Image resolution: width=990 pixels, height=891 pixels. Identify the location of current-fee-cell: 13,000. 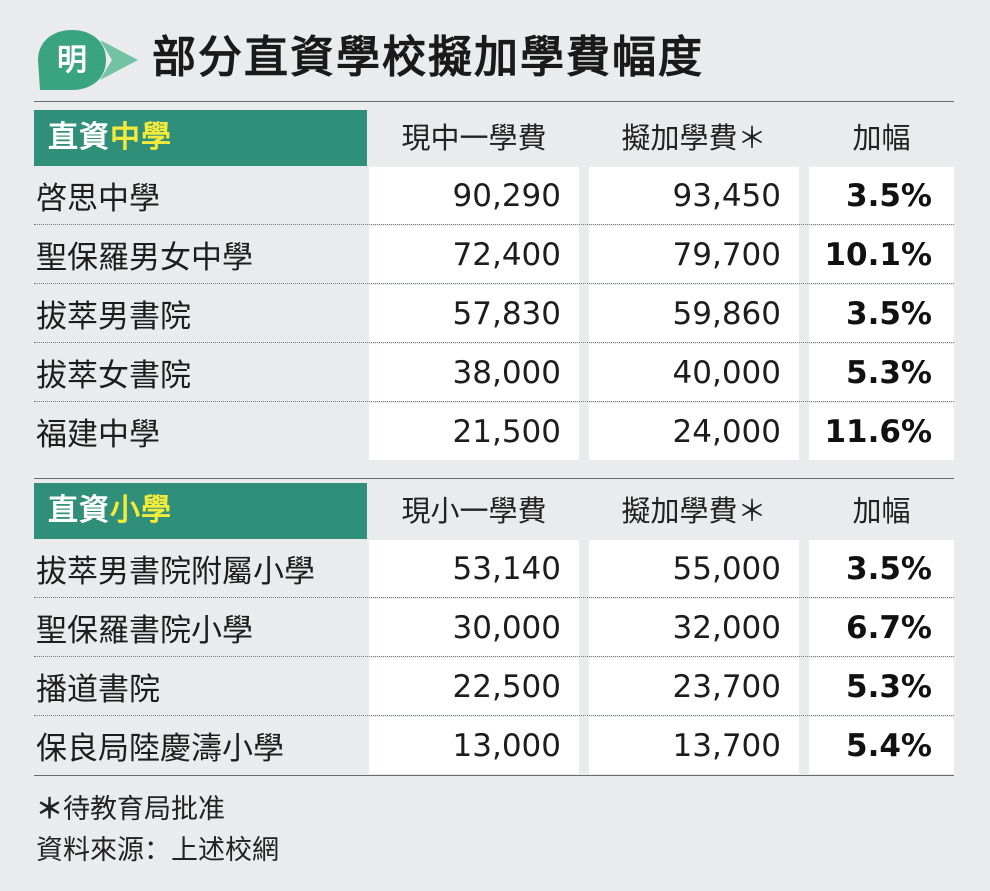
(474, 745).